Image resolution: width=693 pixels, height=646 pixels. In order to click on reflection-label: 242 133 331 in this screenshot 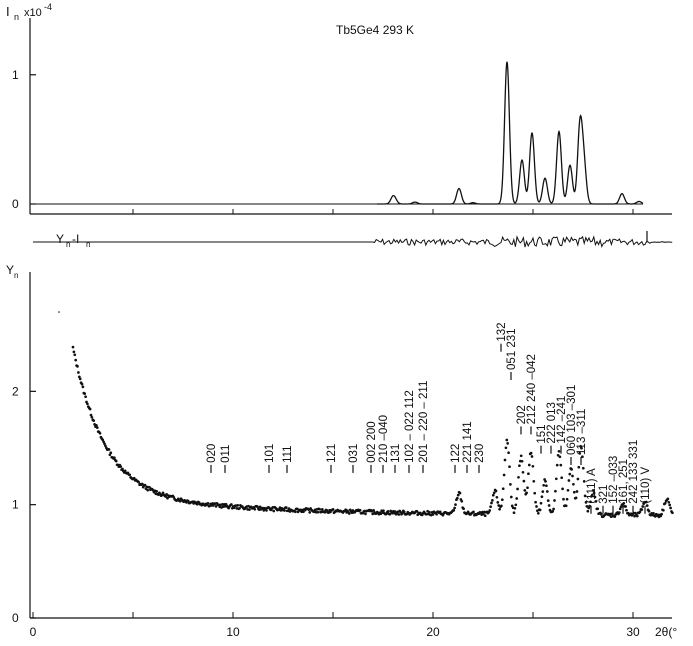, I will do `click(634, 472)`.